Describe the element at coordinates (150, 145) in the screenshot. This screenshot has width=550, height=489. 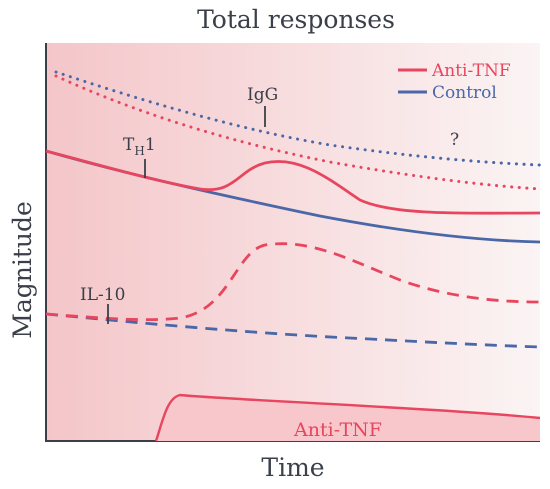
I see `th1-annotation-tail: 1` at that location.